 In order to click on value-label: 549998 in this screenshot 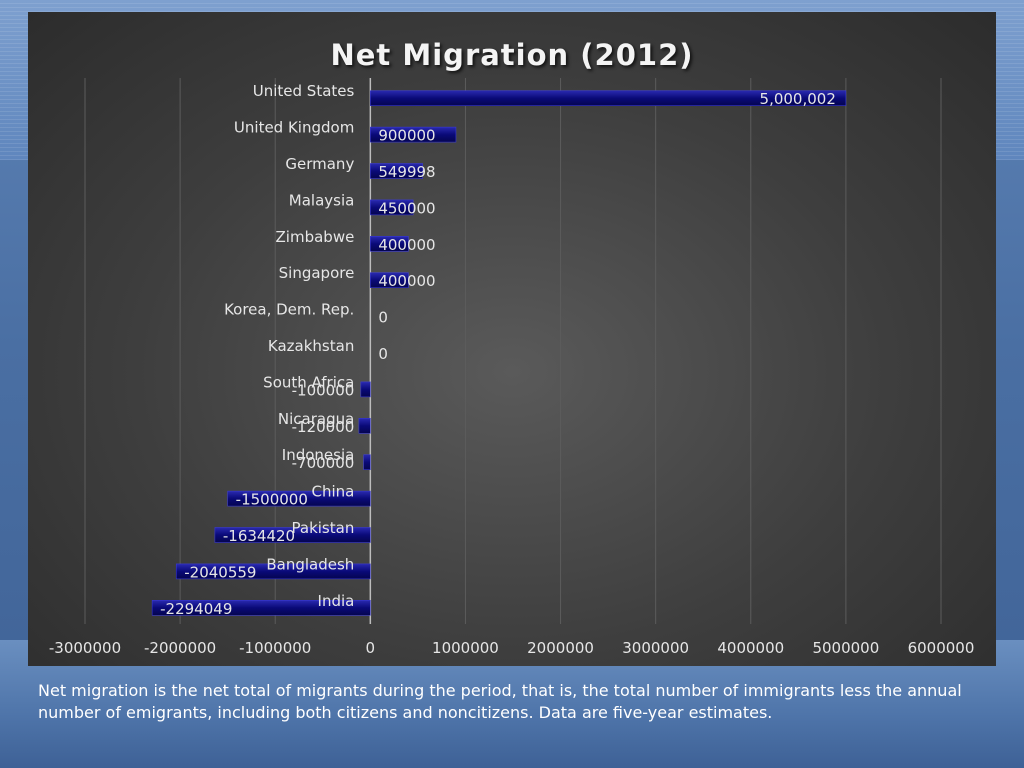, I will do `click(406, 172)`.